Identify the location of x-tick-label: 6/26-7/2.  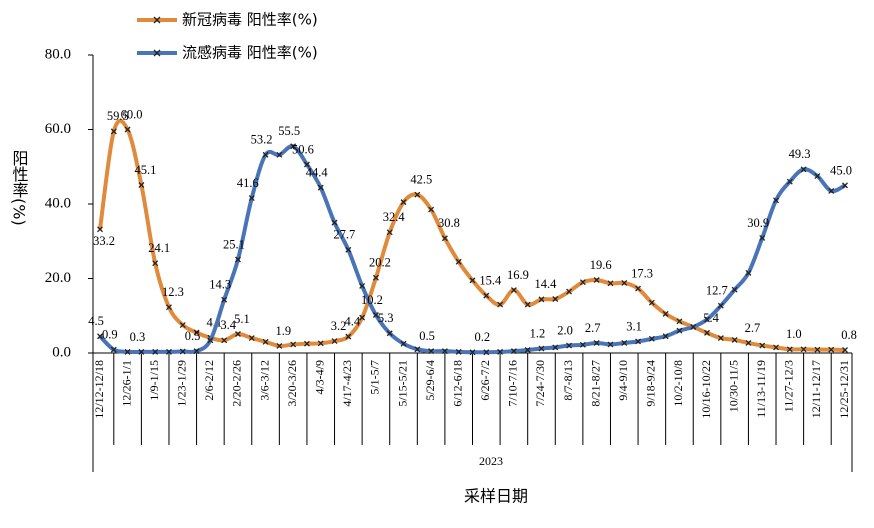
(485, 380).